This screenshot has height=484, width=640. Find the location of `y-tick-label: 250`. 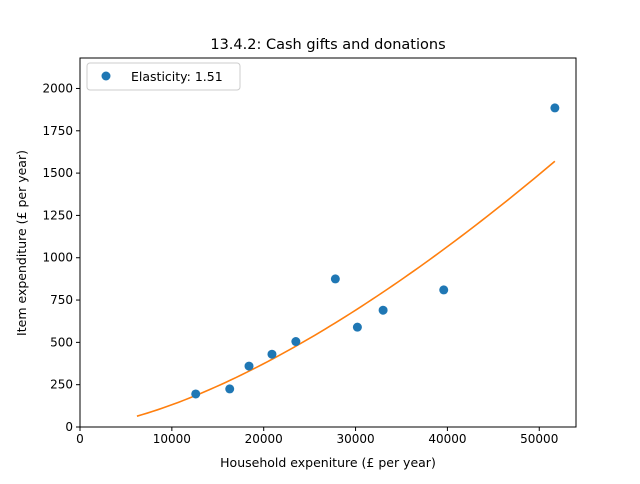

y-tick-label: 250 is located at coordinates (61, 385).